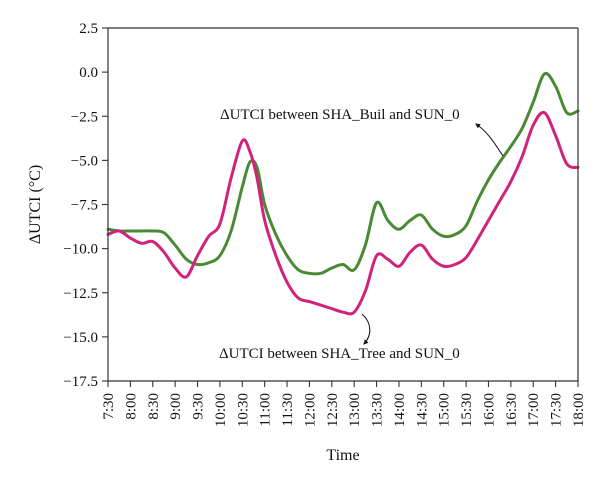 This screenshot has width=600, height=482. I want to click on x-tick-label: 12:00, so click(310, 410).